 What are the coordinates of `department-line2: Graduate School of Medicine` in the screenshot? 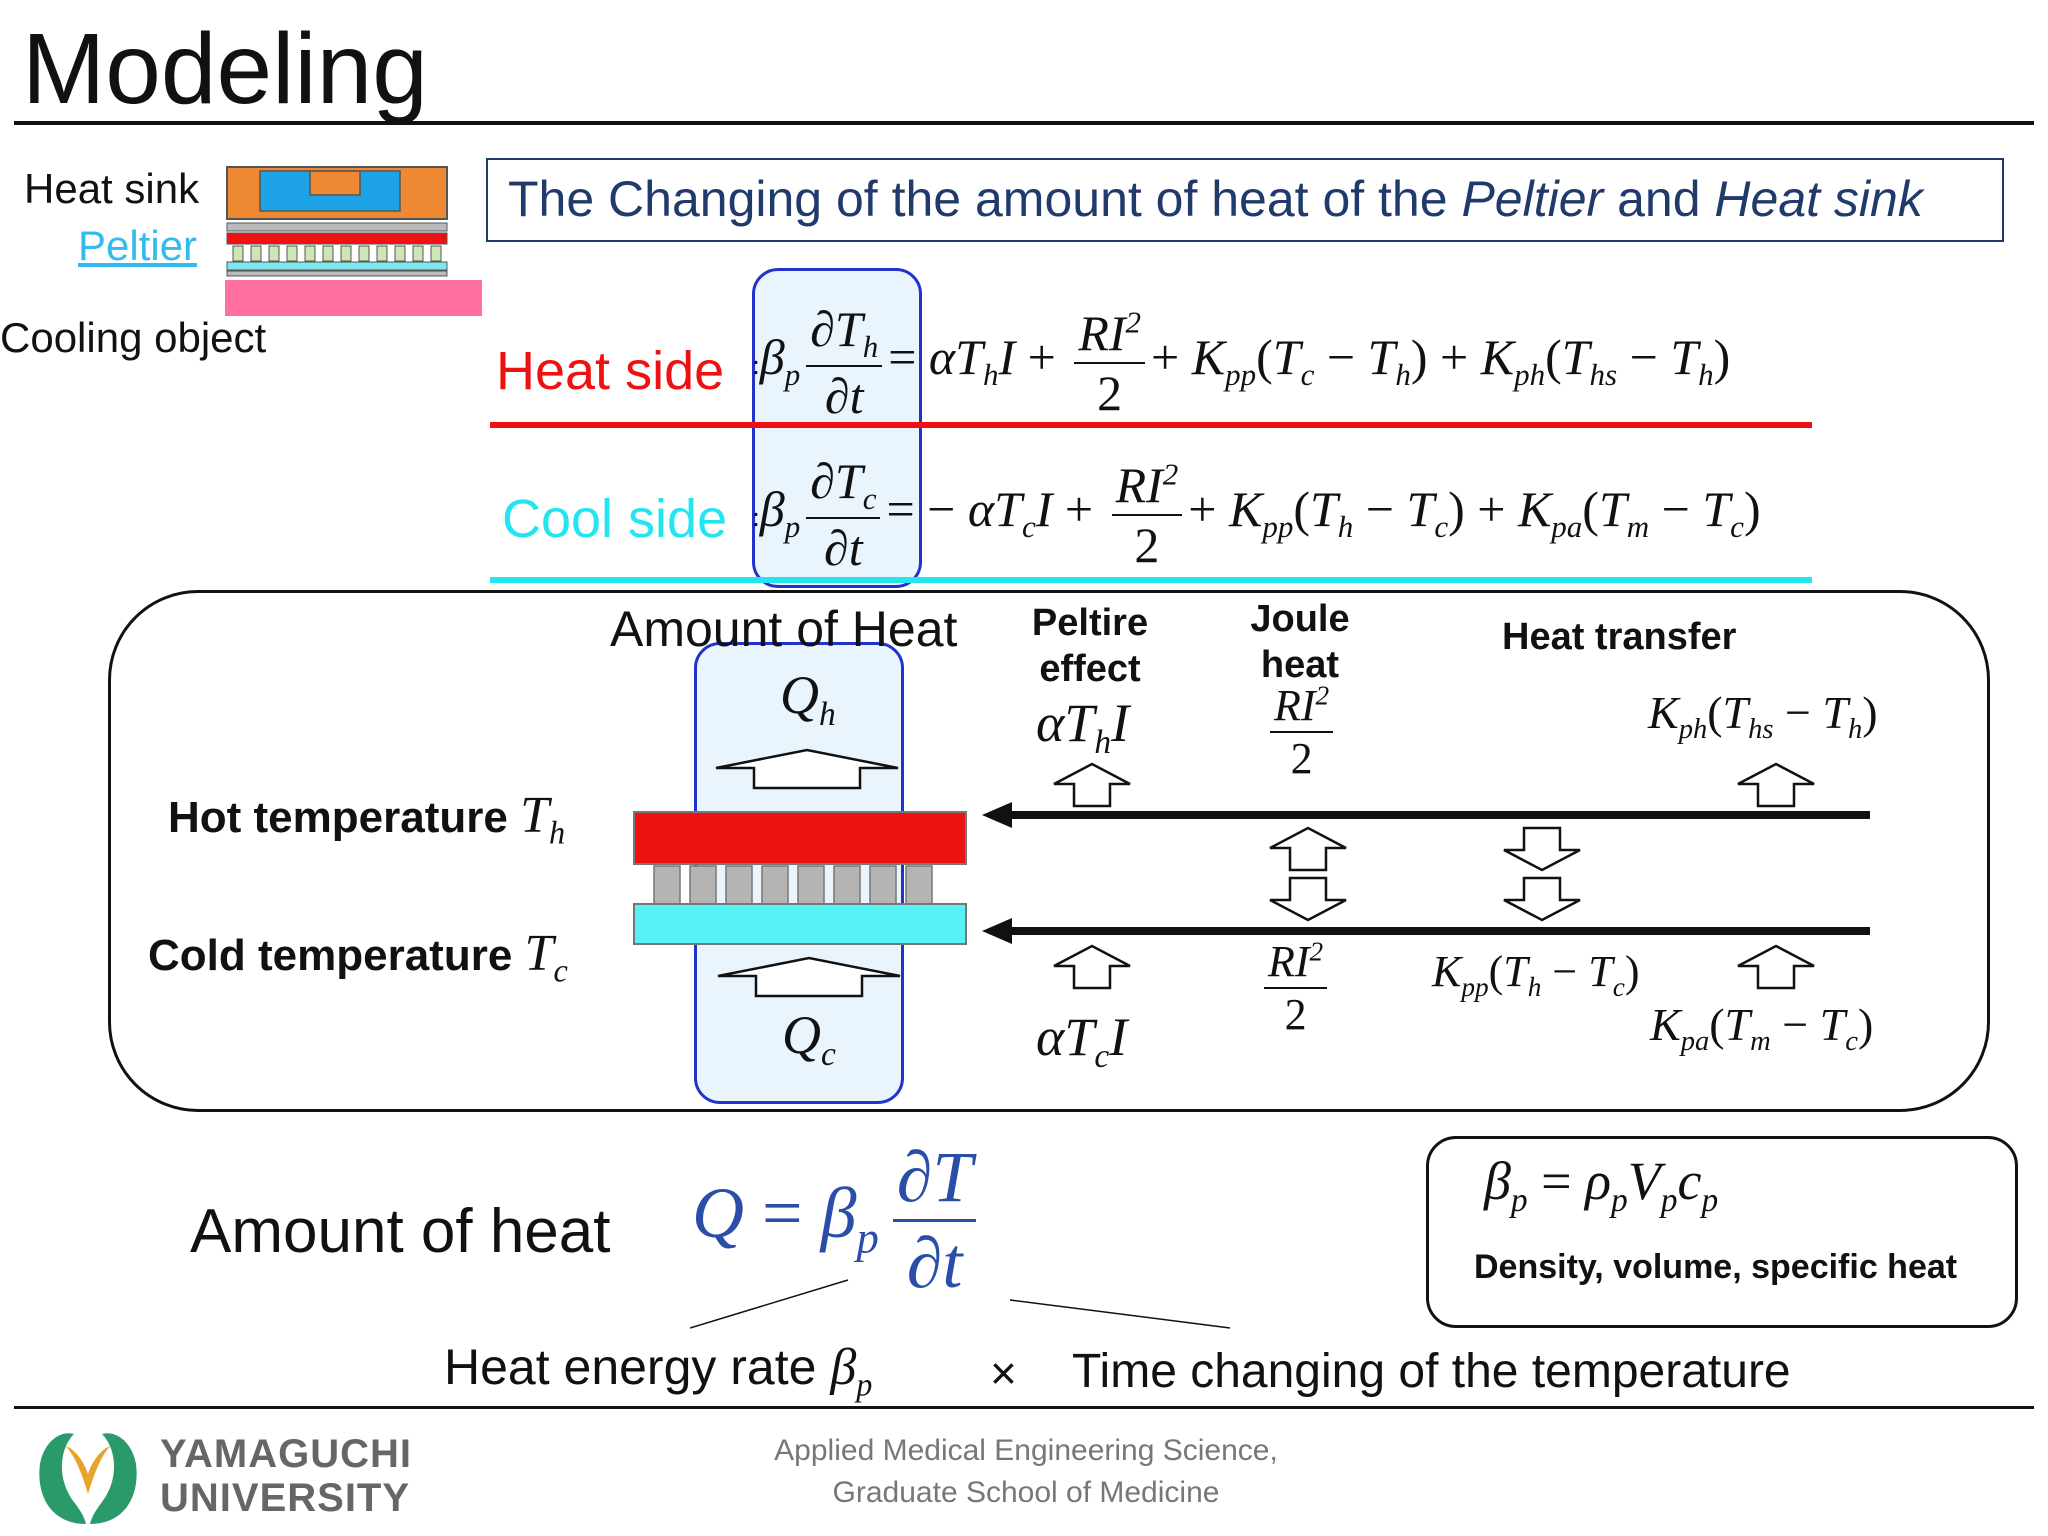 It's located at (1026, 1492).